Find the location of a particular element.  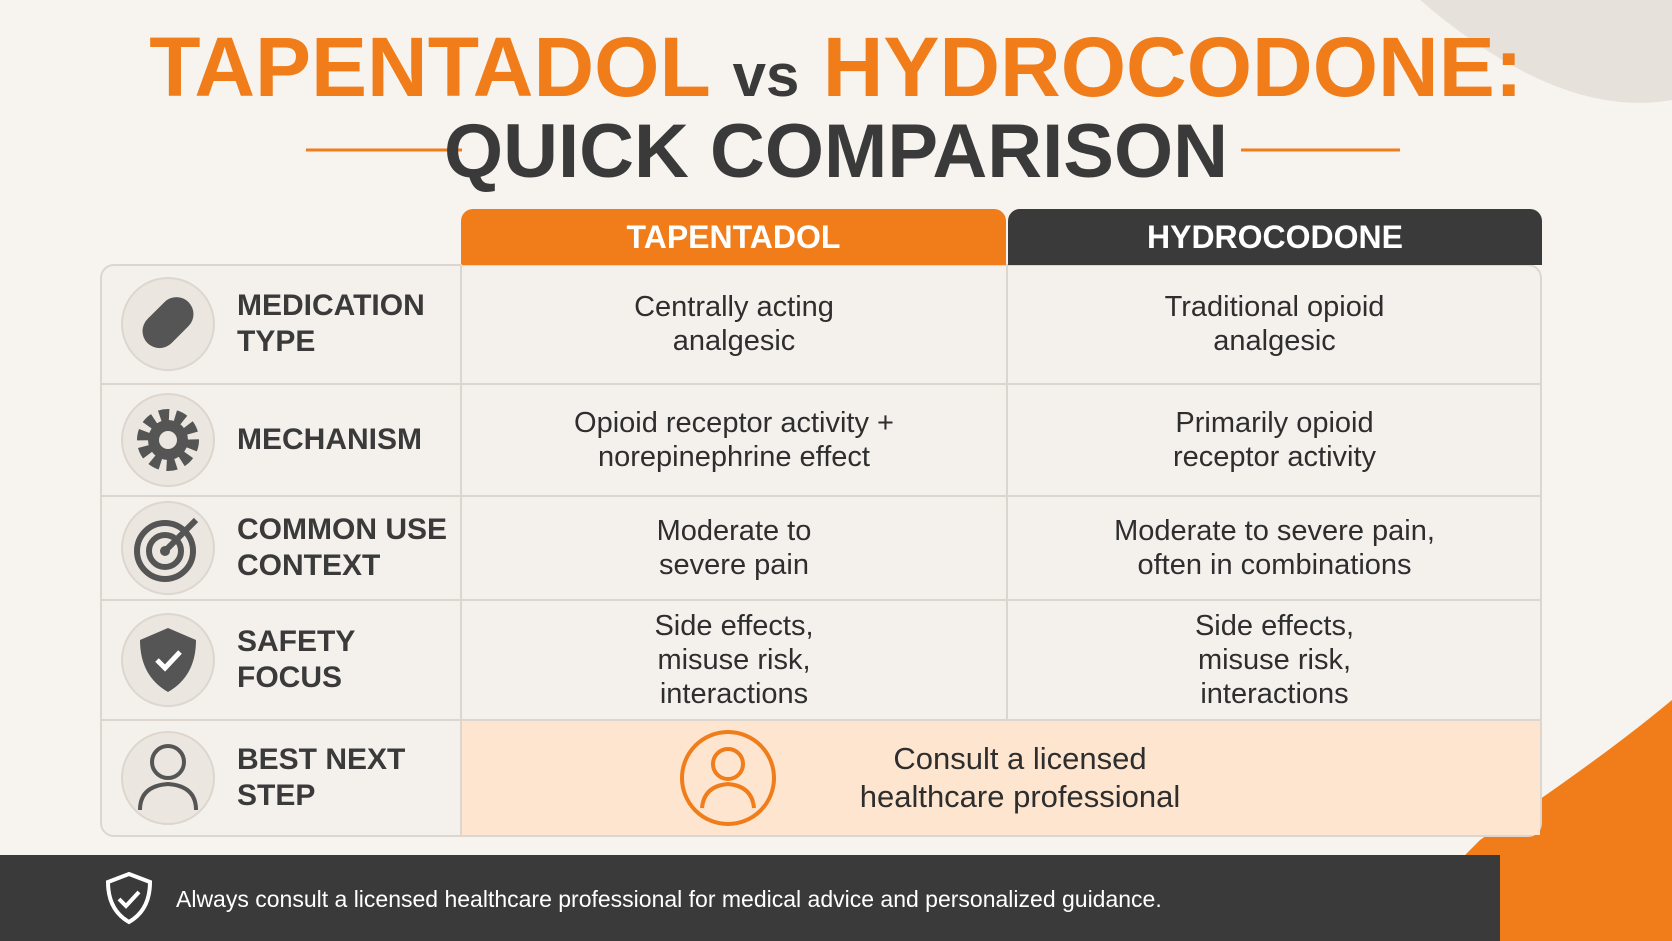

cell: Primarily opioid receptor activity is located at coordinates (1274, 440).